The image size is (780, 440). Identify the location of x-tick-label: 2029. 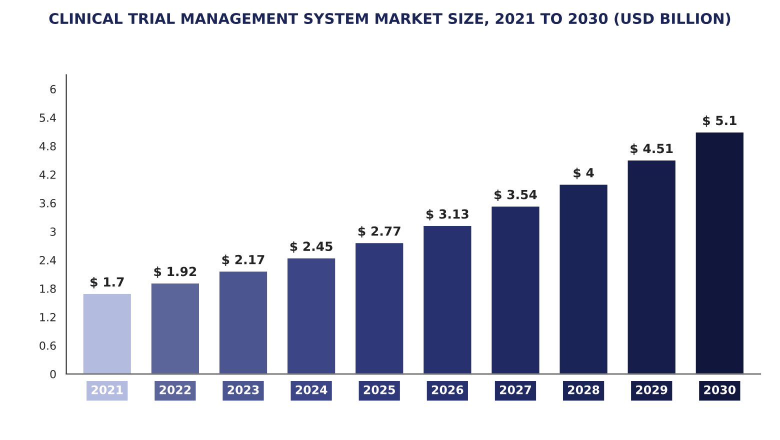
(652, 389).